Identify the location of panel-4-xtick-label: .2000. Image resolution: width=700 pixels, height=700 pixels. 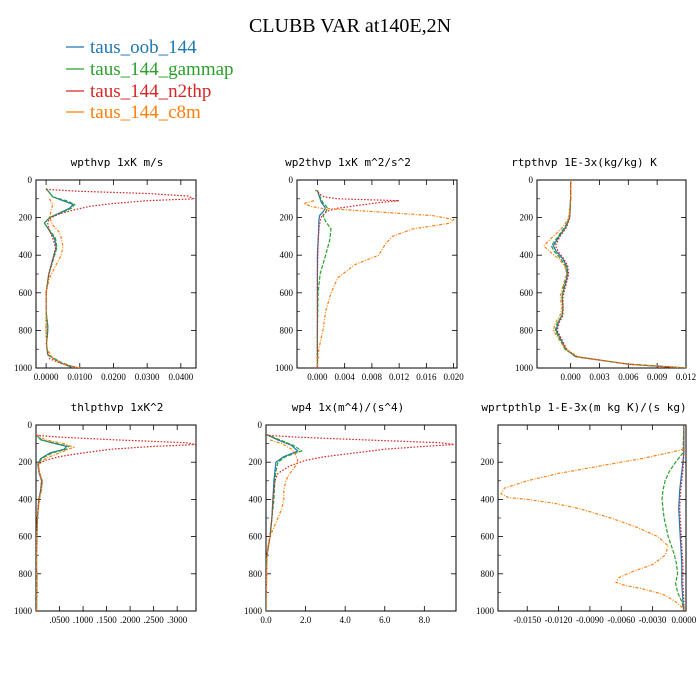
(130, 620).